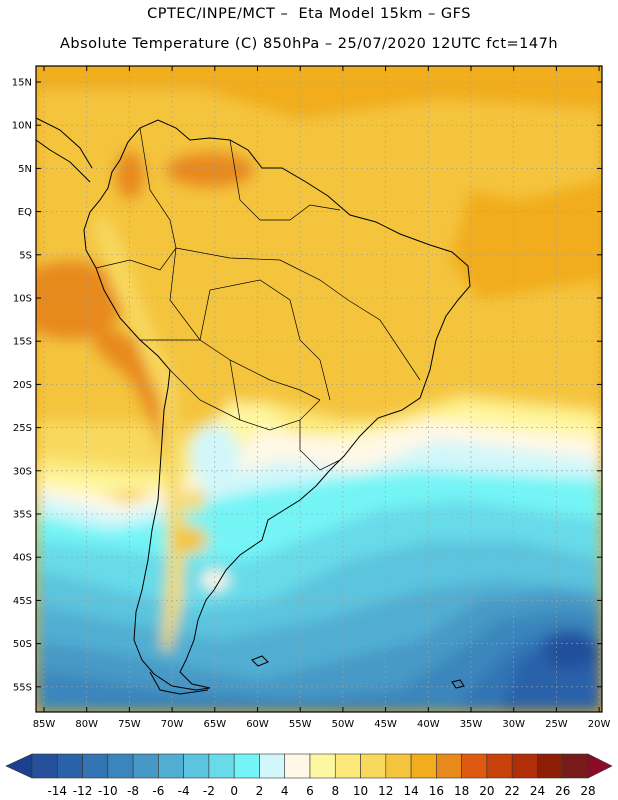 The image size is (618, 800). I want to click on colorbar-label: -14, so click(57, 791).